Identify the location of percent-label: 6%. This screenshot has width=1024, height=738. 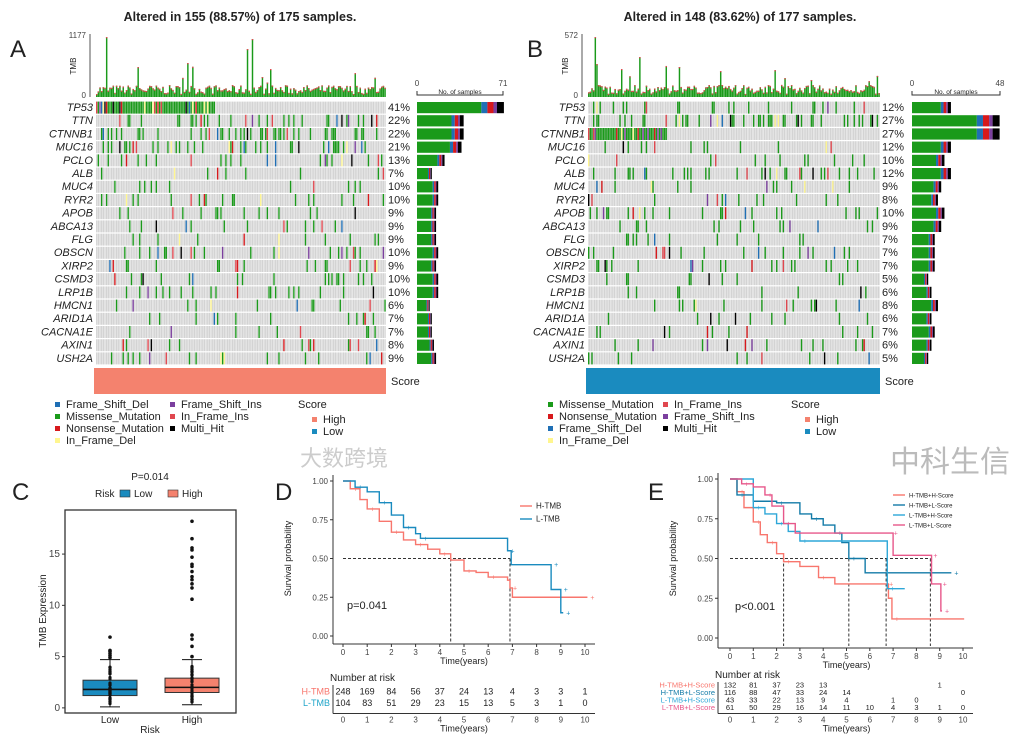
(890, 293).